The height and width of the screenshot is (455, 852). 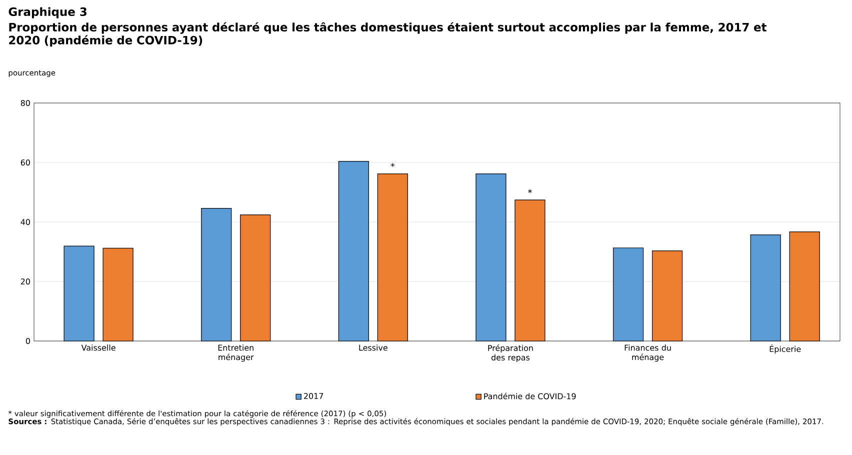 I want to click on chart-title: Graphique 3, so click(x=47, y=12).